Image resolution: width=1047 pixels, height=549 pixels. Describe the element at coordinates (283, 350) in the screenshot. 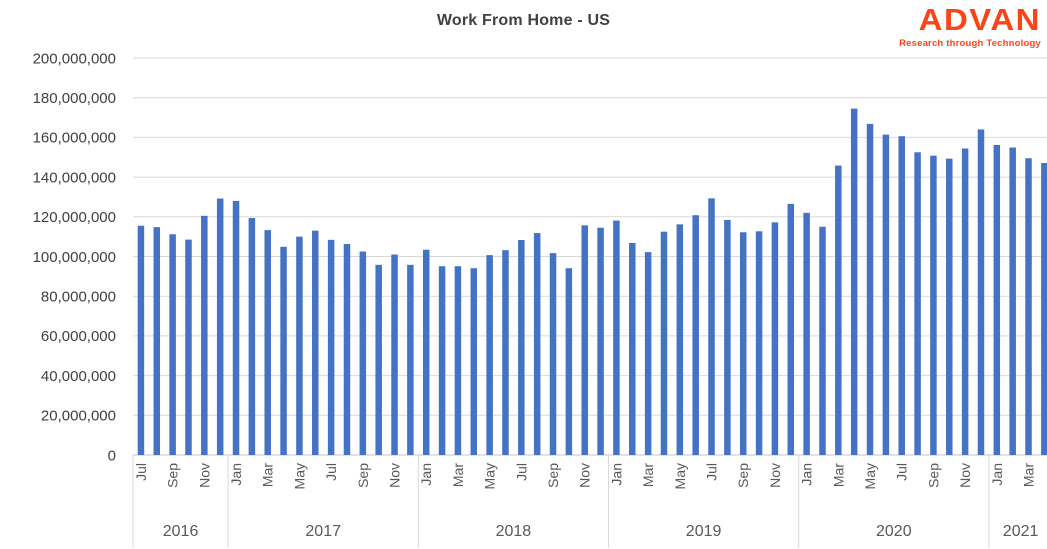

I see `bar-2017-Apr` at that location.